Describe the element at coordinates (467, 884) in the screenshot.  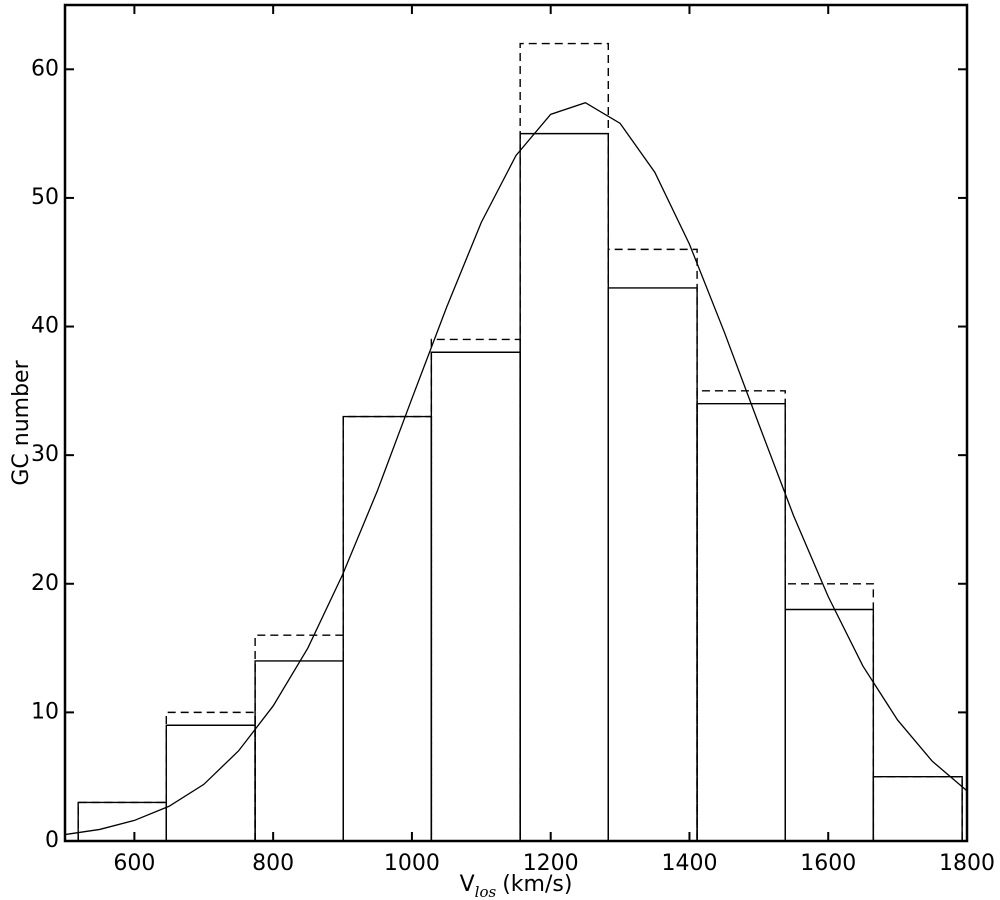
I see `x-axis-label-main: V` at that location.